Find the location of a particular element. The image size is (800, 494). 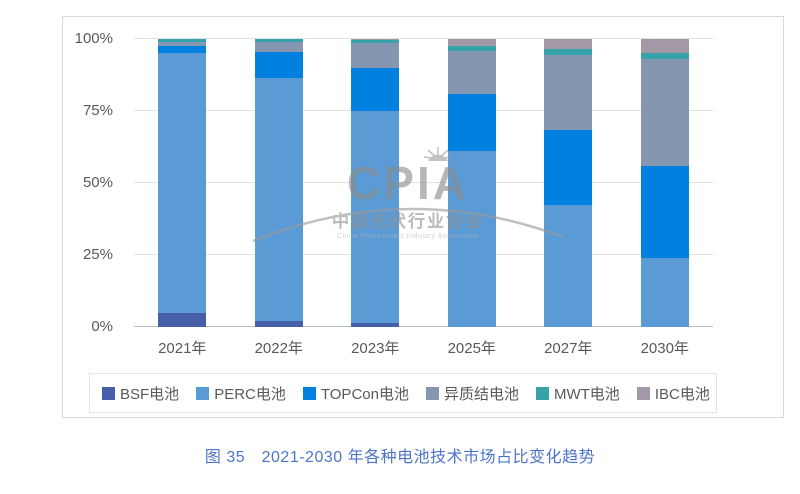

x-axis-label-2027年: 2027年 is located at coordinates (568, 348).